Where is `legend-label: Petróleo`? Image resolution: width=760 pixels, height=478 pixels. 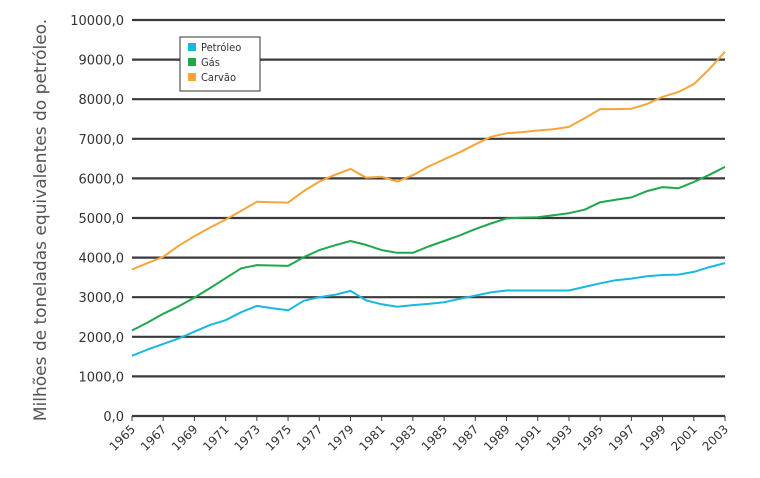 legend-label: Petróleo is located at coordinates (221, 47).